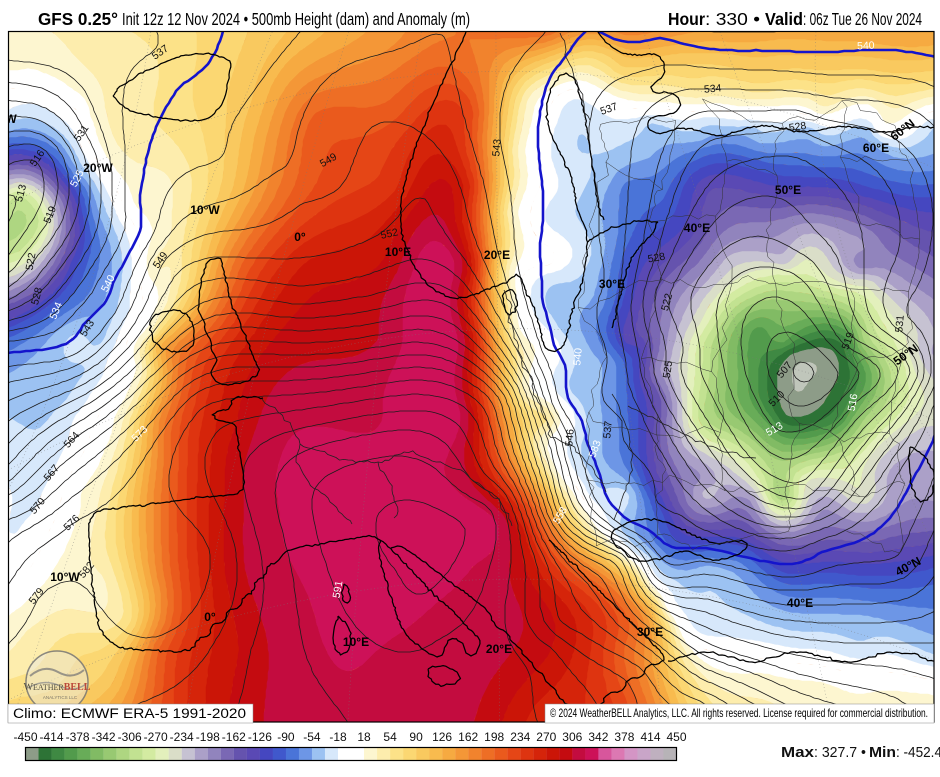  What do you see at coordinates (862, 19) in the screenshot?
I see `svg-text:: 06z Tue 26 Nov 2024: : 06z Tue 26 Nov 2024` at bounding box center [862, 19].